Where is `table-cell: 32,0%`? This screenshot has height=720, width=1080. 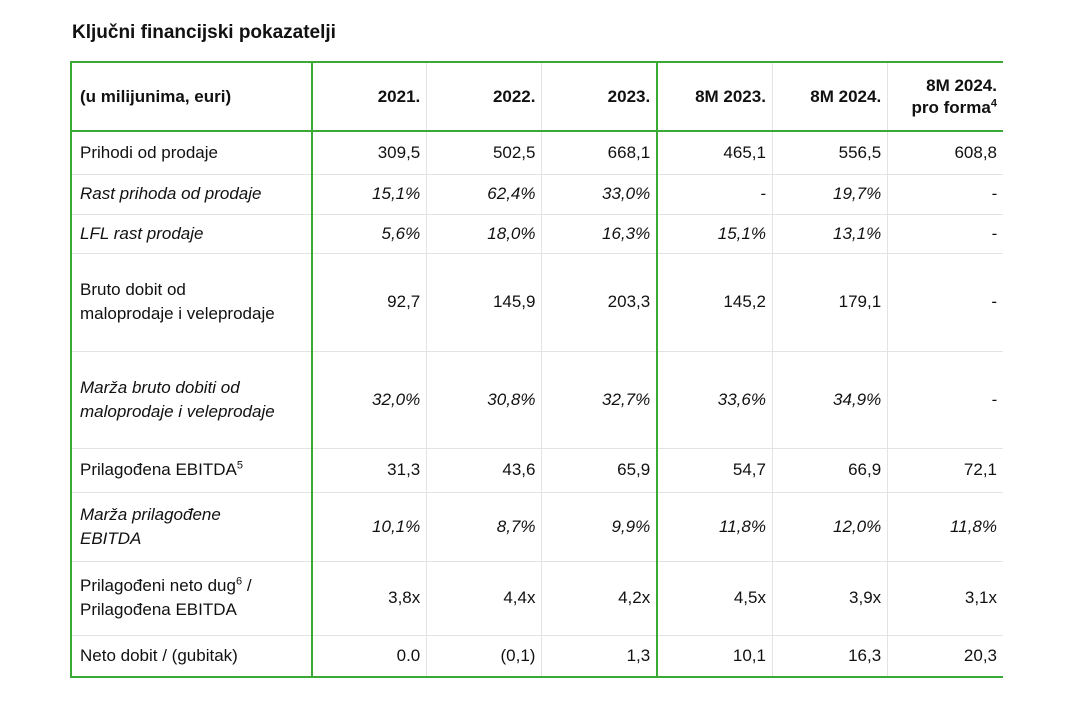
table-cell: 32,0% is located at coordinates (369, 400).